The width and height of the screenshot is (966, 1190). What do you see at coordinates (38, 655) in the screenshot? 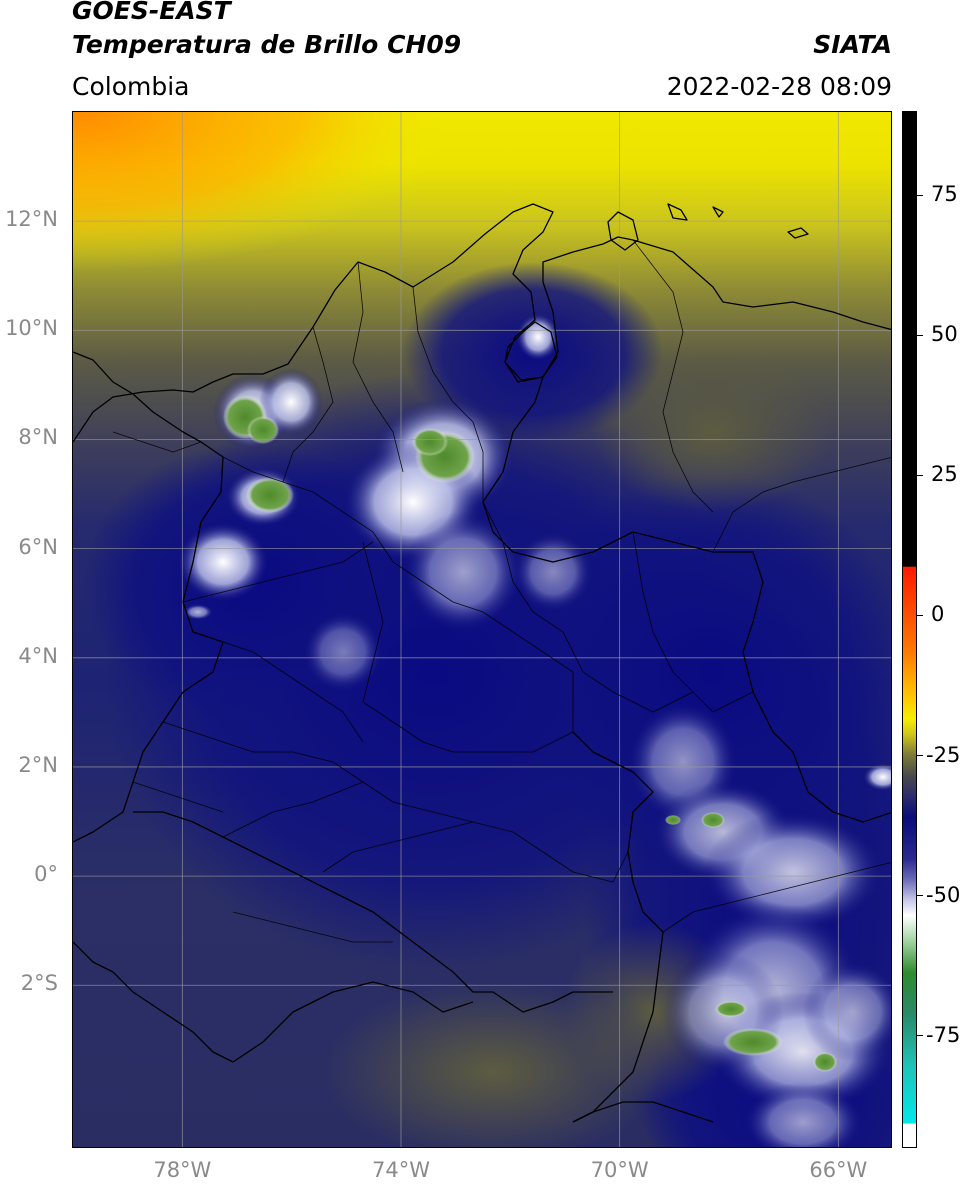
I see `latitude-tick-label: 4°N` at bounding box center [38, 655].